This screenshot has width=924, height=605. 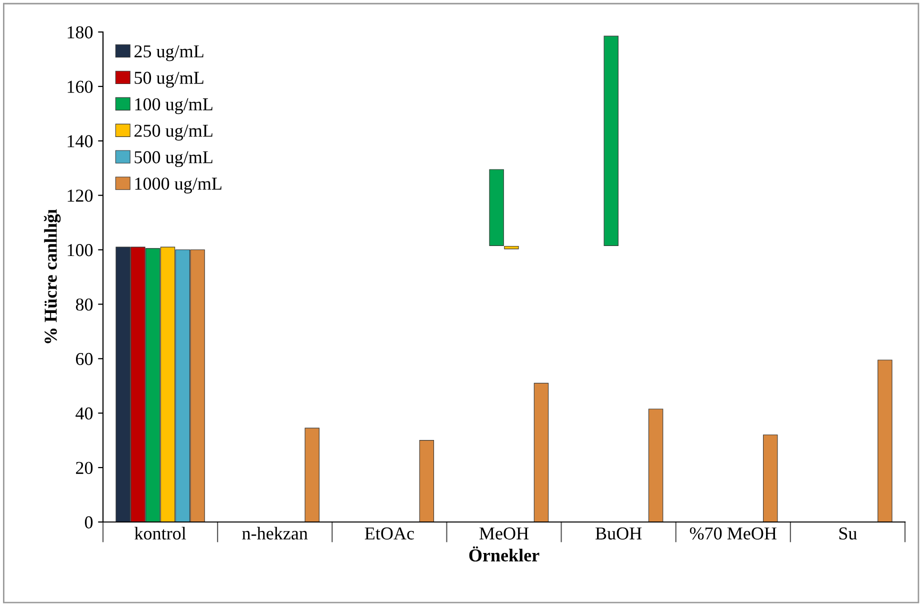 I want to click on y-tick-label: 80, so click(x=84, y=304).